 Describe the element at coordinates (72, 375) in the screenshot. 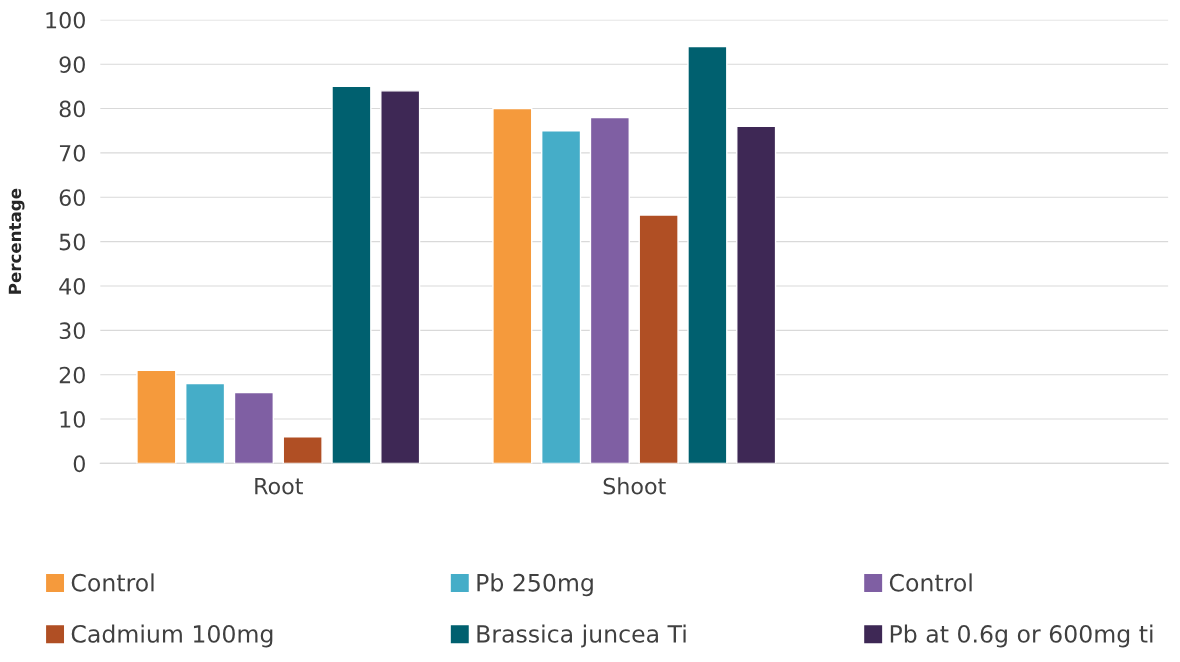

I see `y-tick-label: 20` at that location.